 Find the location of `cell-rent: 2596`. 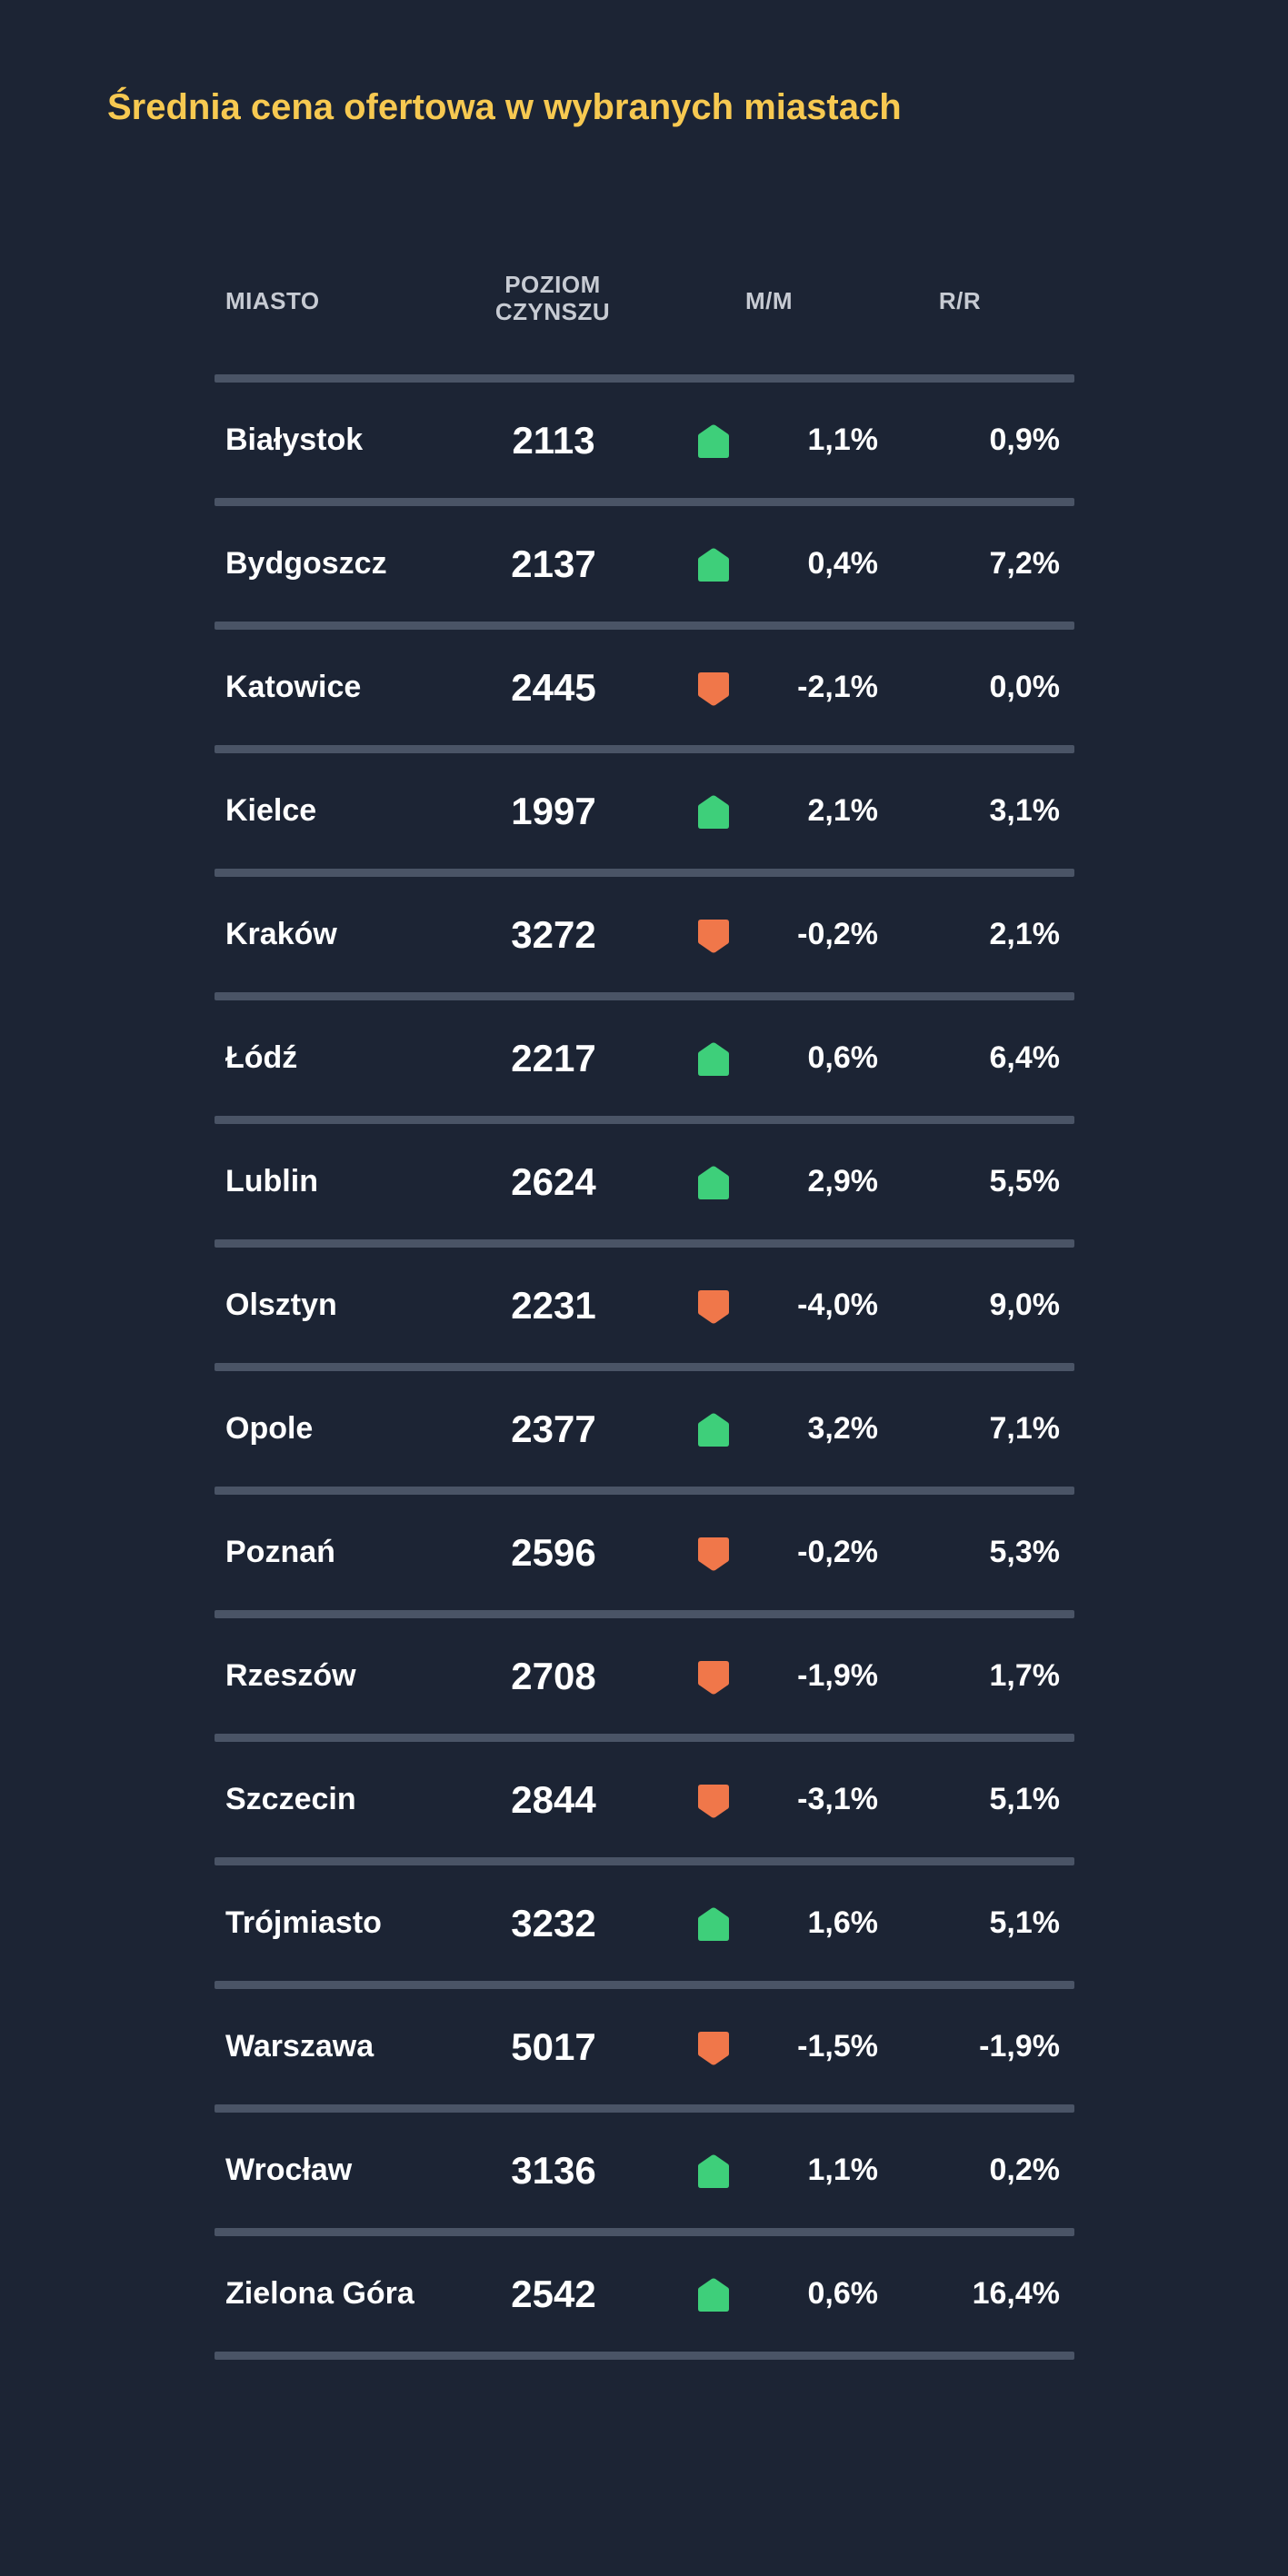

cell-rent: 2596 is located at coordinates (553, 1552).